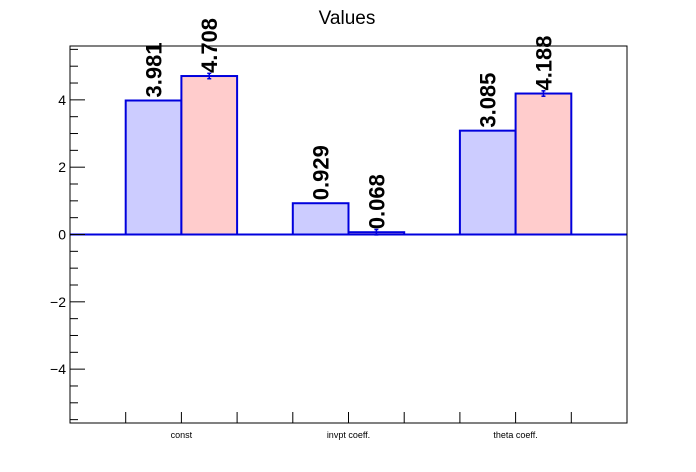 This screenshot has width=696, height=472. I want to click on data-label-3-s1: 3.085, so click(488, 100).